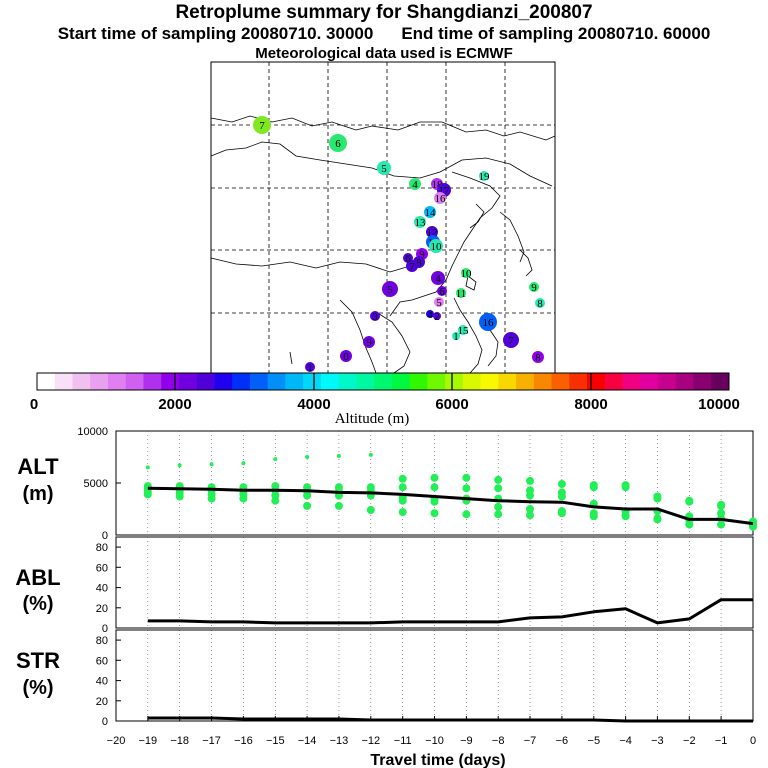 The height and width of the screenshot is (768, 768). I want to click on map-point: 0, so click(346, 356).